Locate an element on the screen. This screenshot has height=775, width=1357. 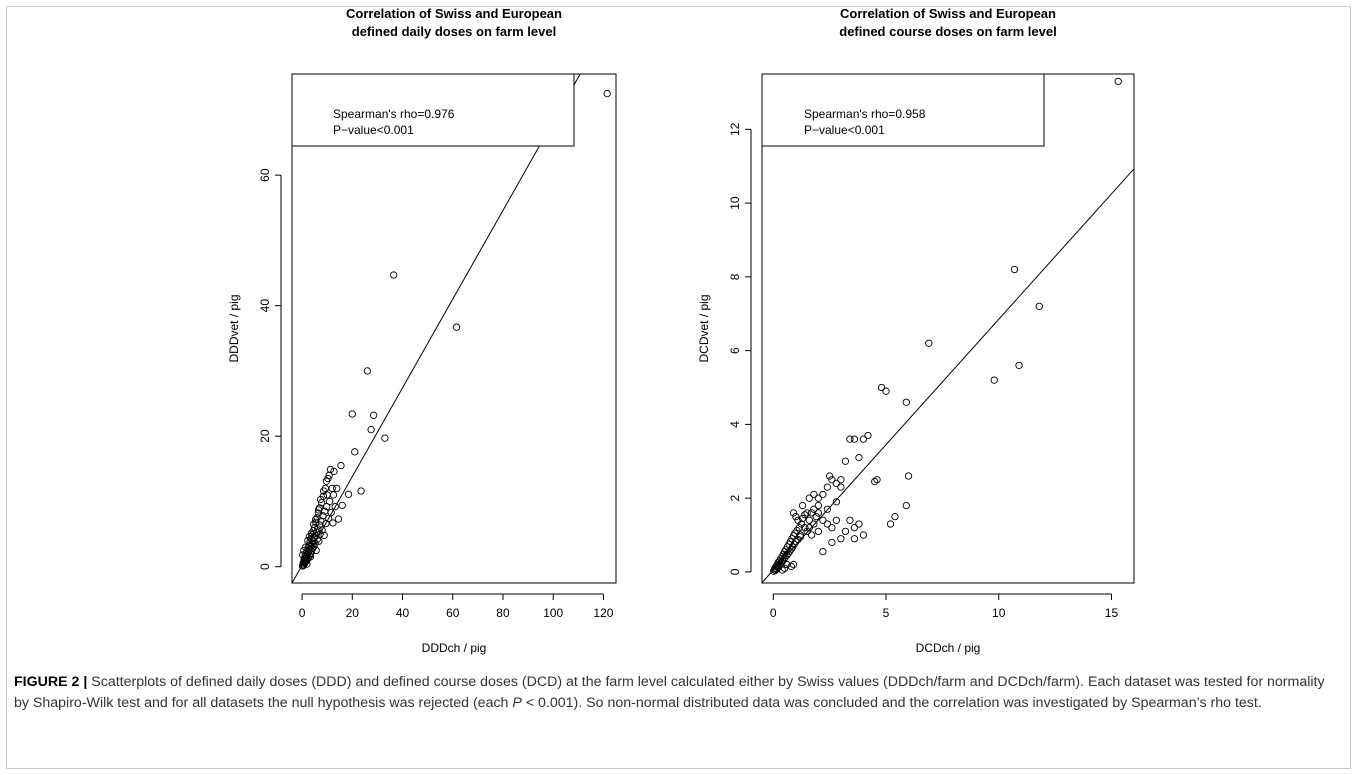
annotation-box is located at coordinates (433, 110).